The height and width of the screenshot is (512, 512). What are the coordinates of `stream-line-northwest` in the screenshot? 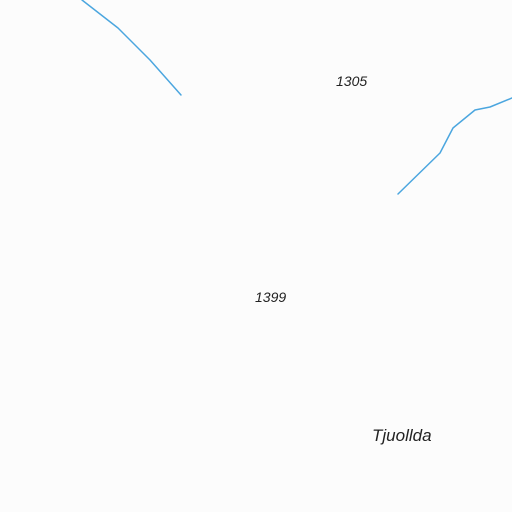 It's located at (131, 48).